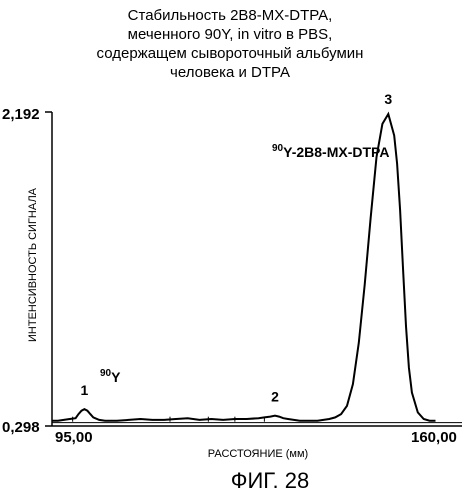  What do you see at coordinates (275, 397) in the screenshot?
I see `peak-label-2: 2` at bounding box center [275, 397].